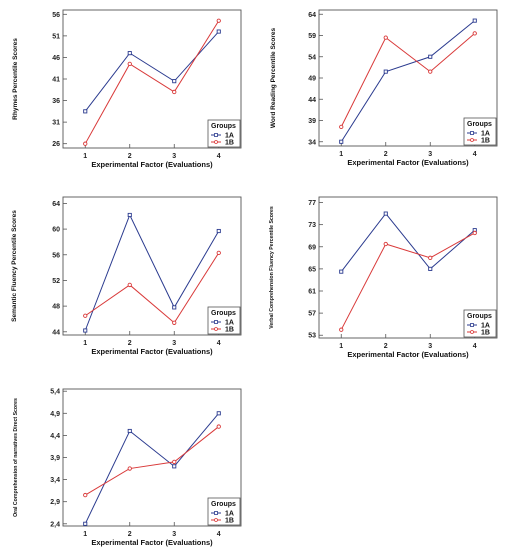 This screenshot has height=550, width=521. Describe the element at coordinates (14, 266) in the screenshot. I see `y-axis-label: Semantic Fluency Percentile Scores` at that location.